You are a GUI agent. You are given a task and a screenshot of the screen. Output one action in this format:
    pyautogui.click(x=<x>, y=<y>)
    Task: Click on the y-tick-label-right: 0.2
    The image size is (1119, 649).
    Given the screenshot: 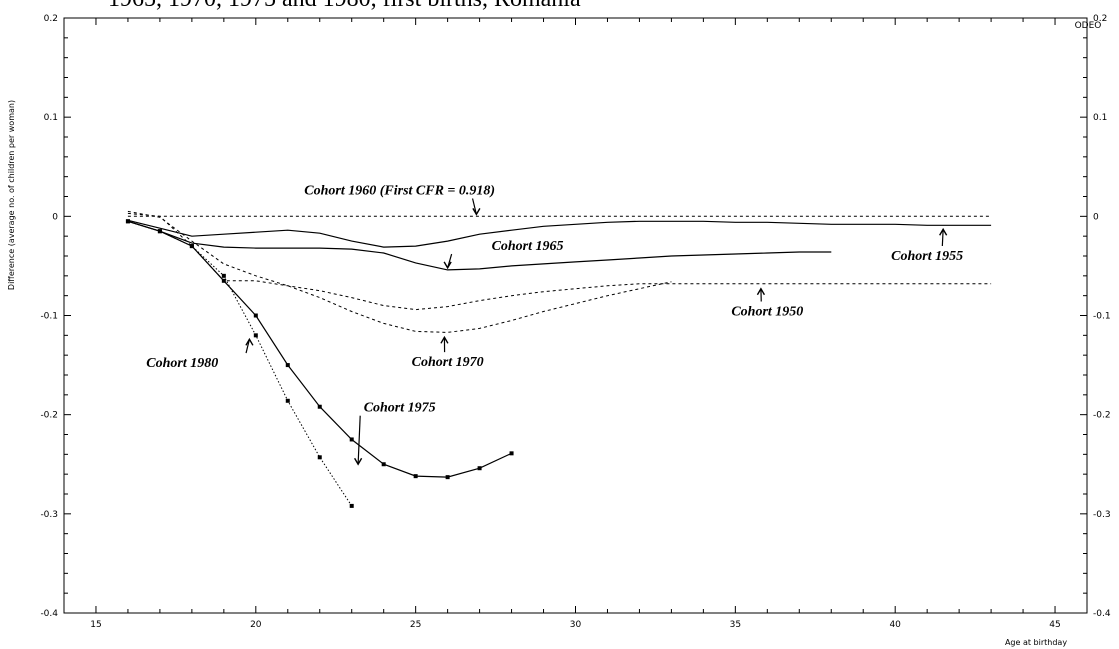 What is the action you would take?
    pyautogui.click(x=1100, y=19)
    